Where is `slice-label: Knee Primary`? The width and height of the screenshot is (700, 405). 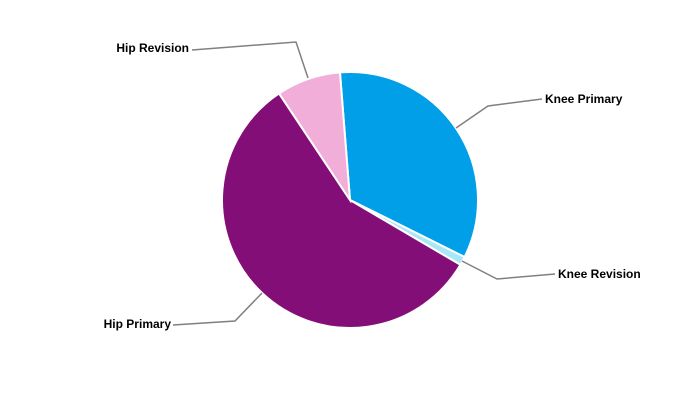
slice-label: Knee Primary is located at coordinates (584, 99).